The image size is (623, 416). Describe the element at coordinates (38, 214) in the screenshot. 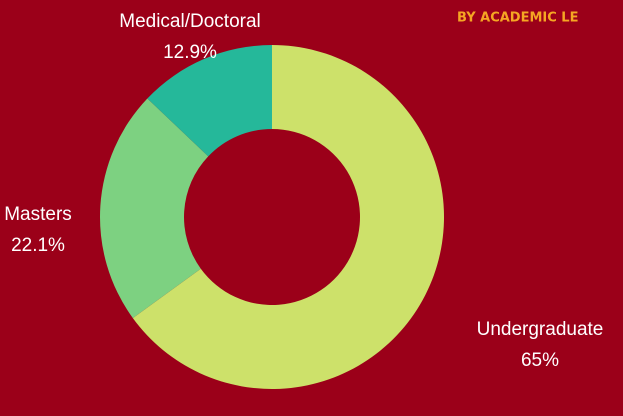

I see `slice-label: Masters` at that location.